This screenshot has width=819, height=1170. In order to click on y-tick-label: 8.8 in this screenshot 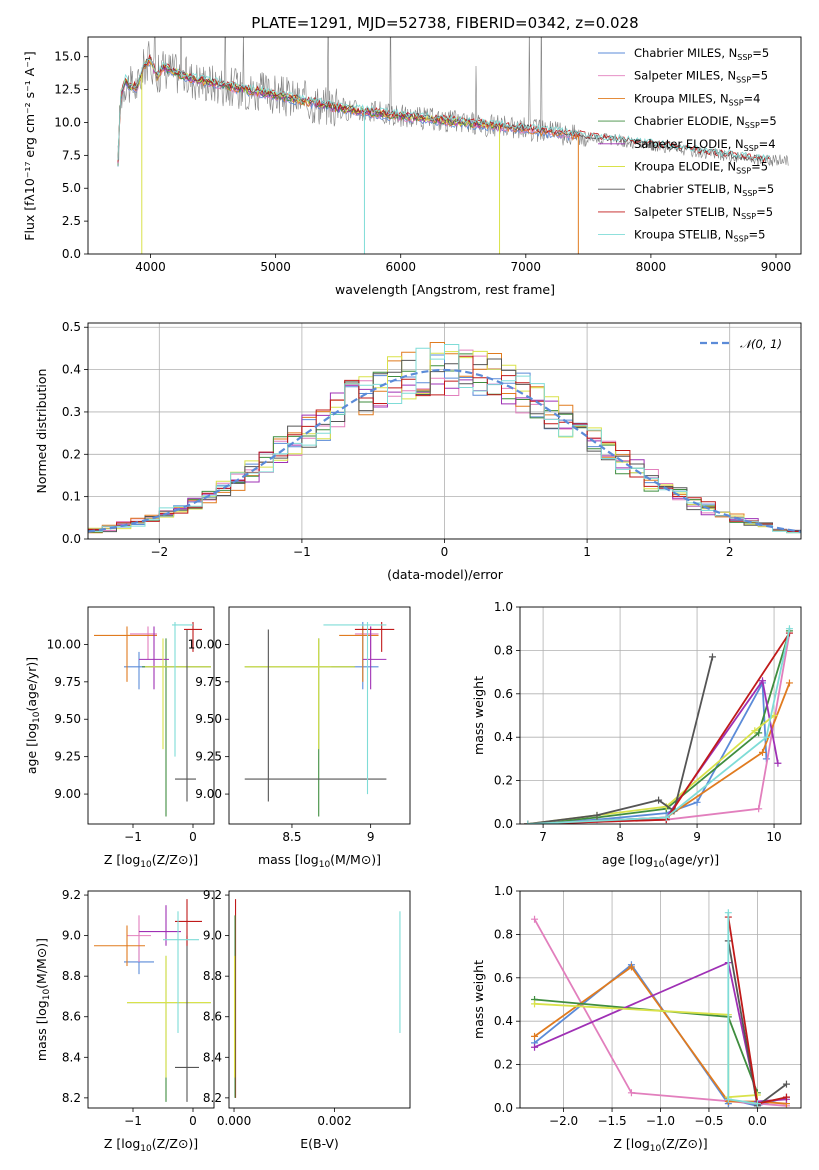, I will do `click(71, 976)`.